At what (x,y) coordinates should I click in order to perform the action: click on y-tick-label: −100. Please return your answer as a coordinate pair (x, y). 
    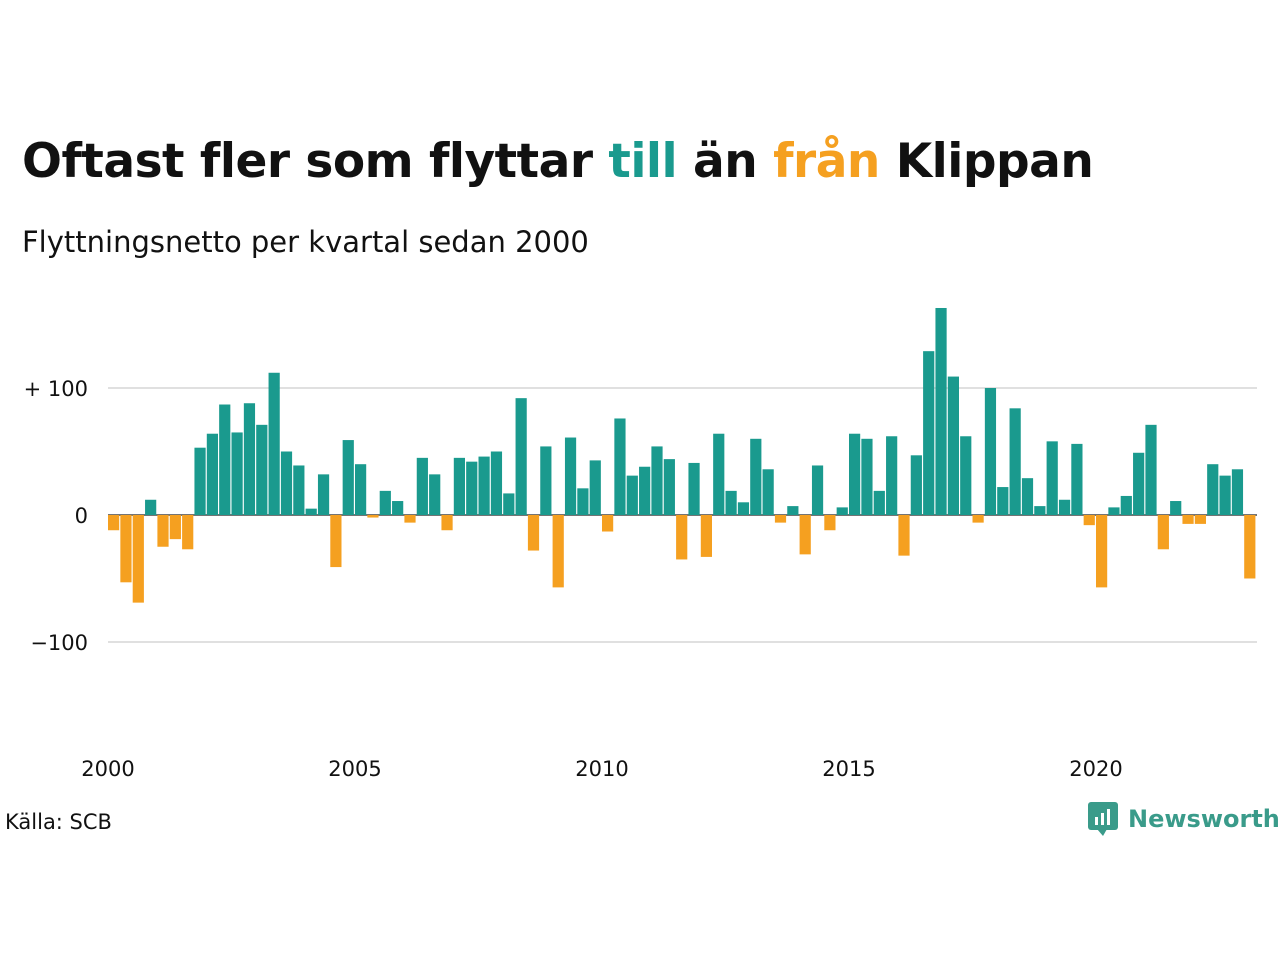
    Looking at the image, I should click on (59, 643).